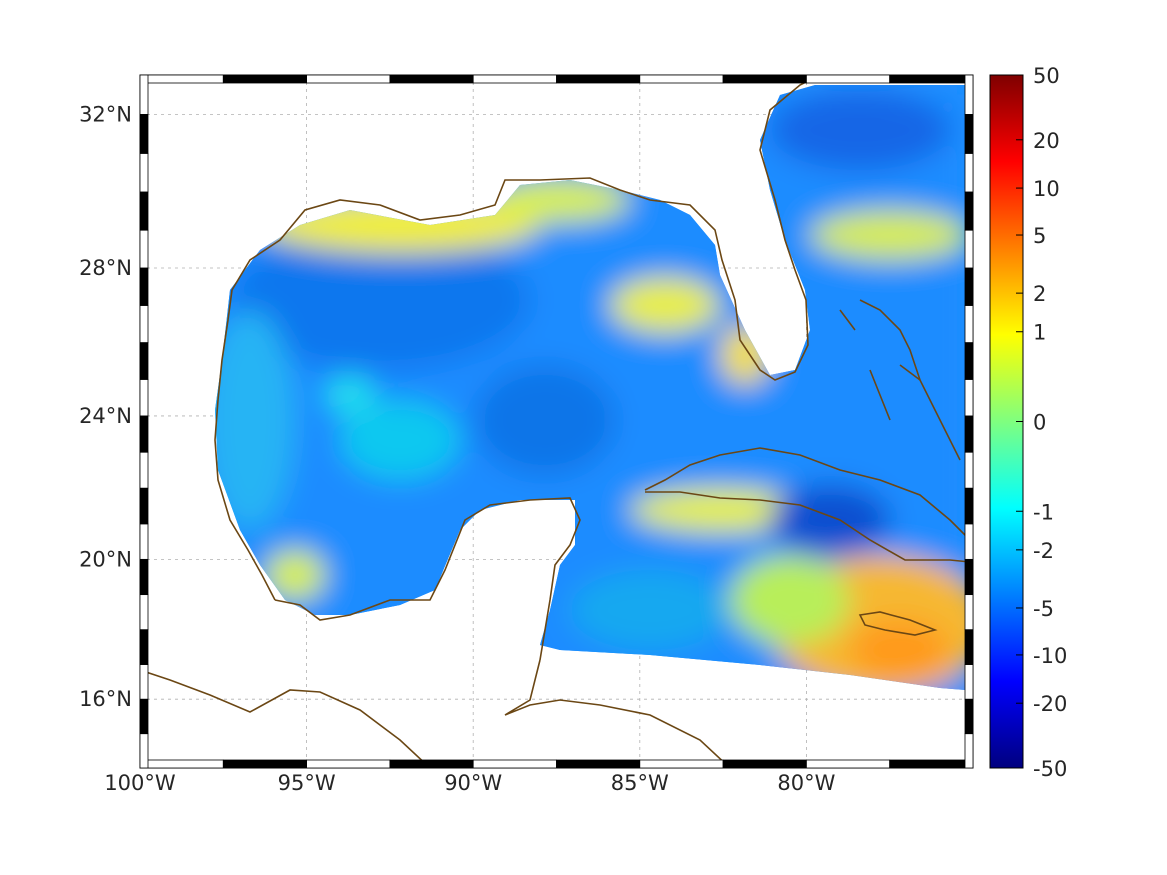  Describe the element at coordinates (1039, 294) in the screenshot. I see `colorbar-tick-label: 2` at that location.